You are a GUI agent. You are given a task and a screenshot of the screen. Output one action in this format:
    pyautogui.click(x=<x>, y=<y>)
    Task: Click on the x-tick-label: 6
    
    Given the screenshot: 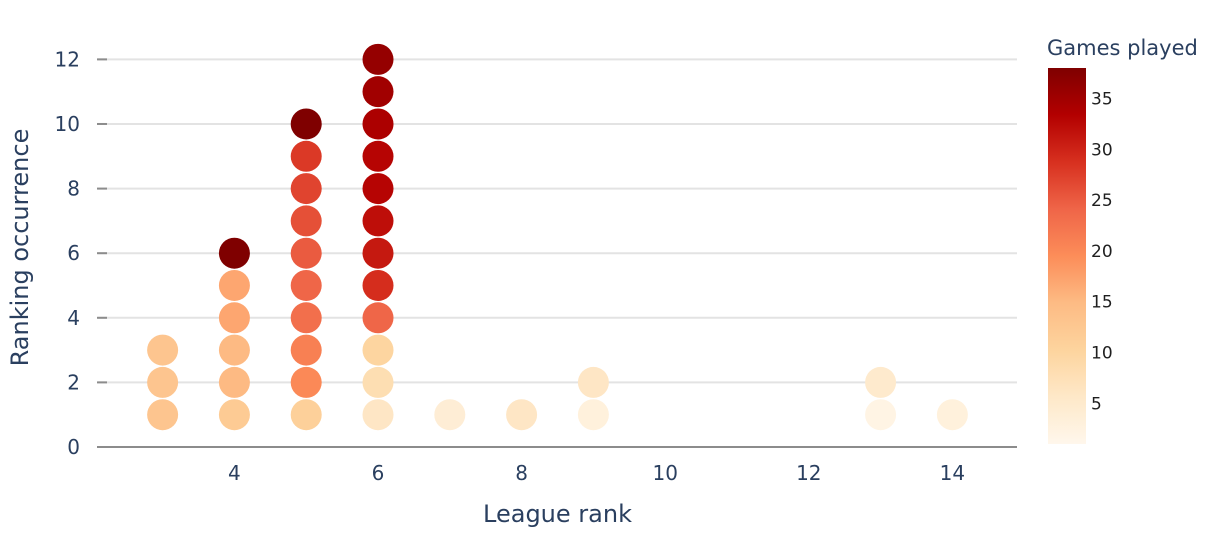 What is the action you would take?
    pyautogui.click(x=378, y=473)
    